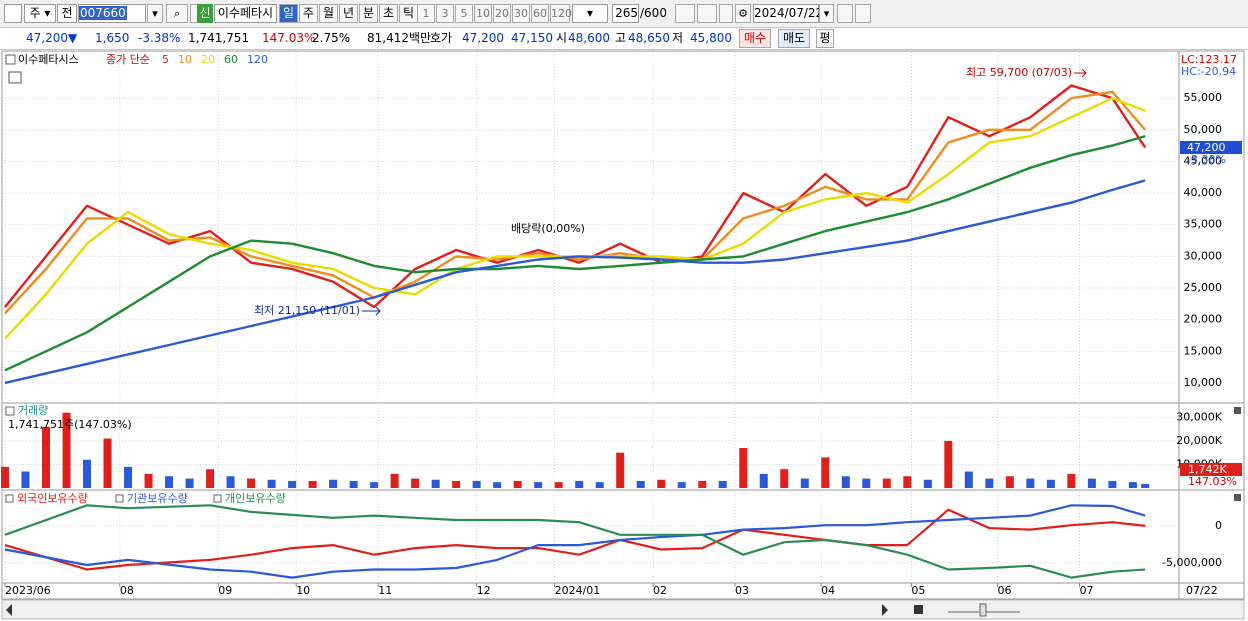 Image resolution: width=1248 pixels, height=621 pixels. What do you see at coordinates (1203, 382) in the screenshot?
I see `y-tick-label: 10,000` at bounding box center [1203, 382].